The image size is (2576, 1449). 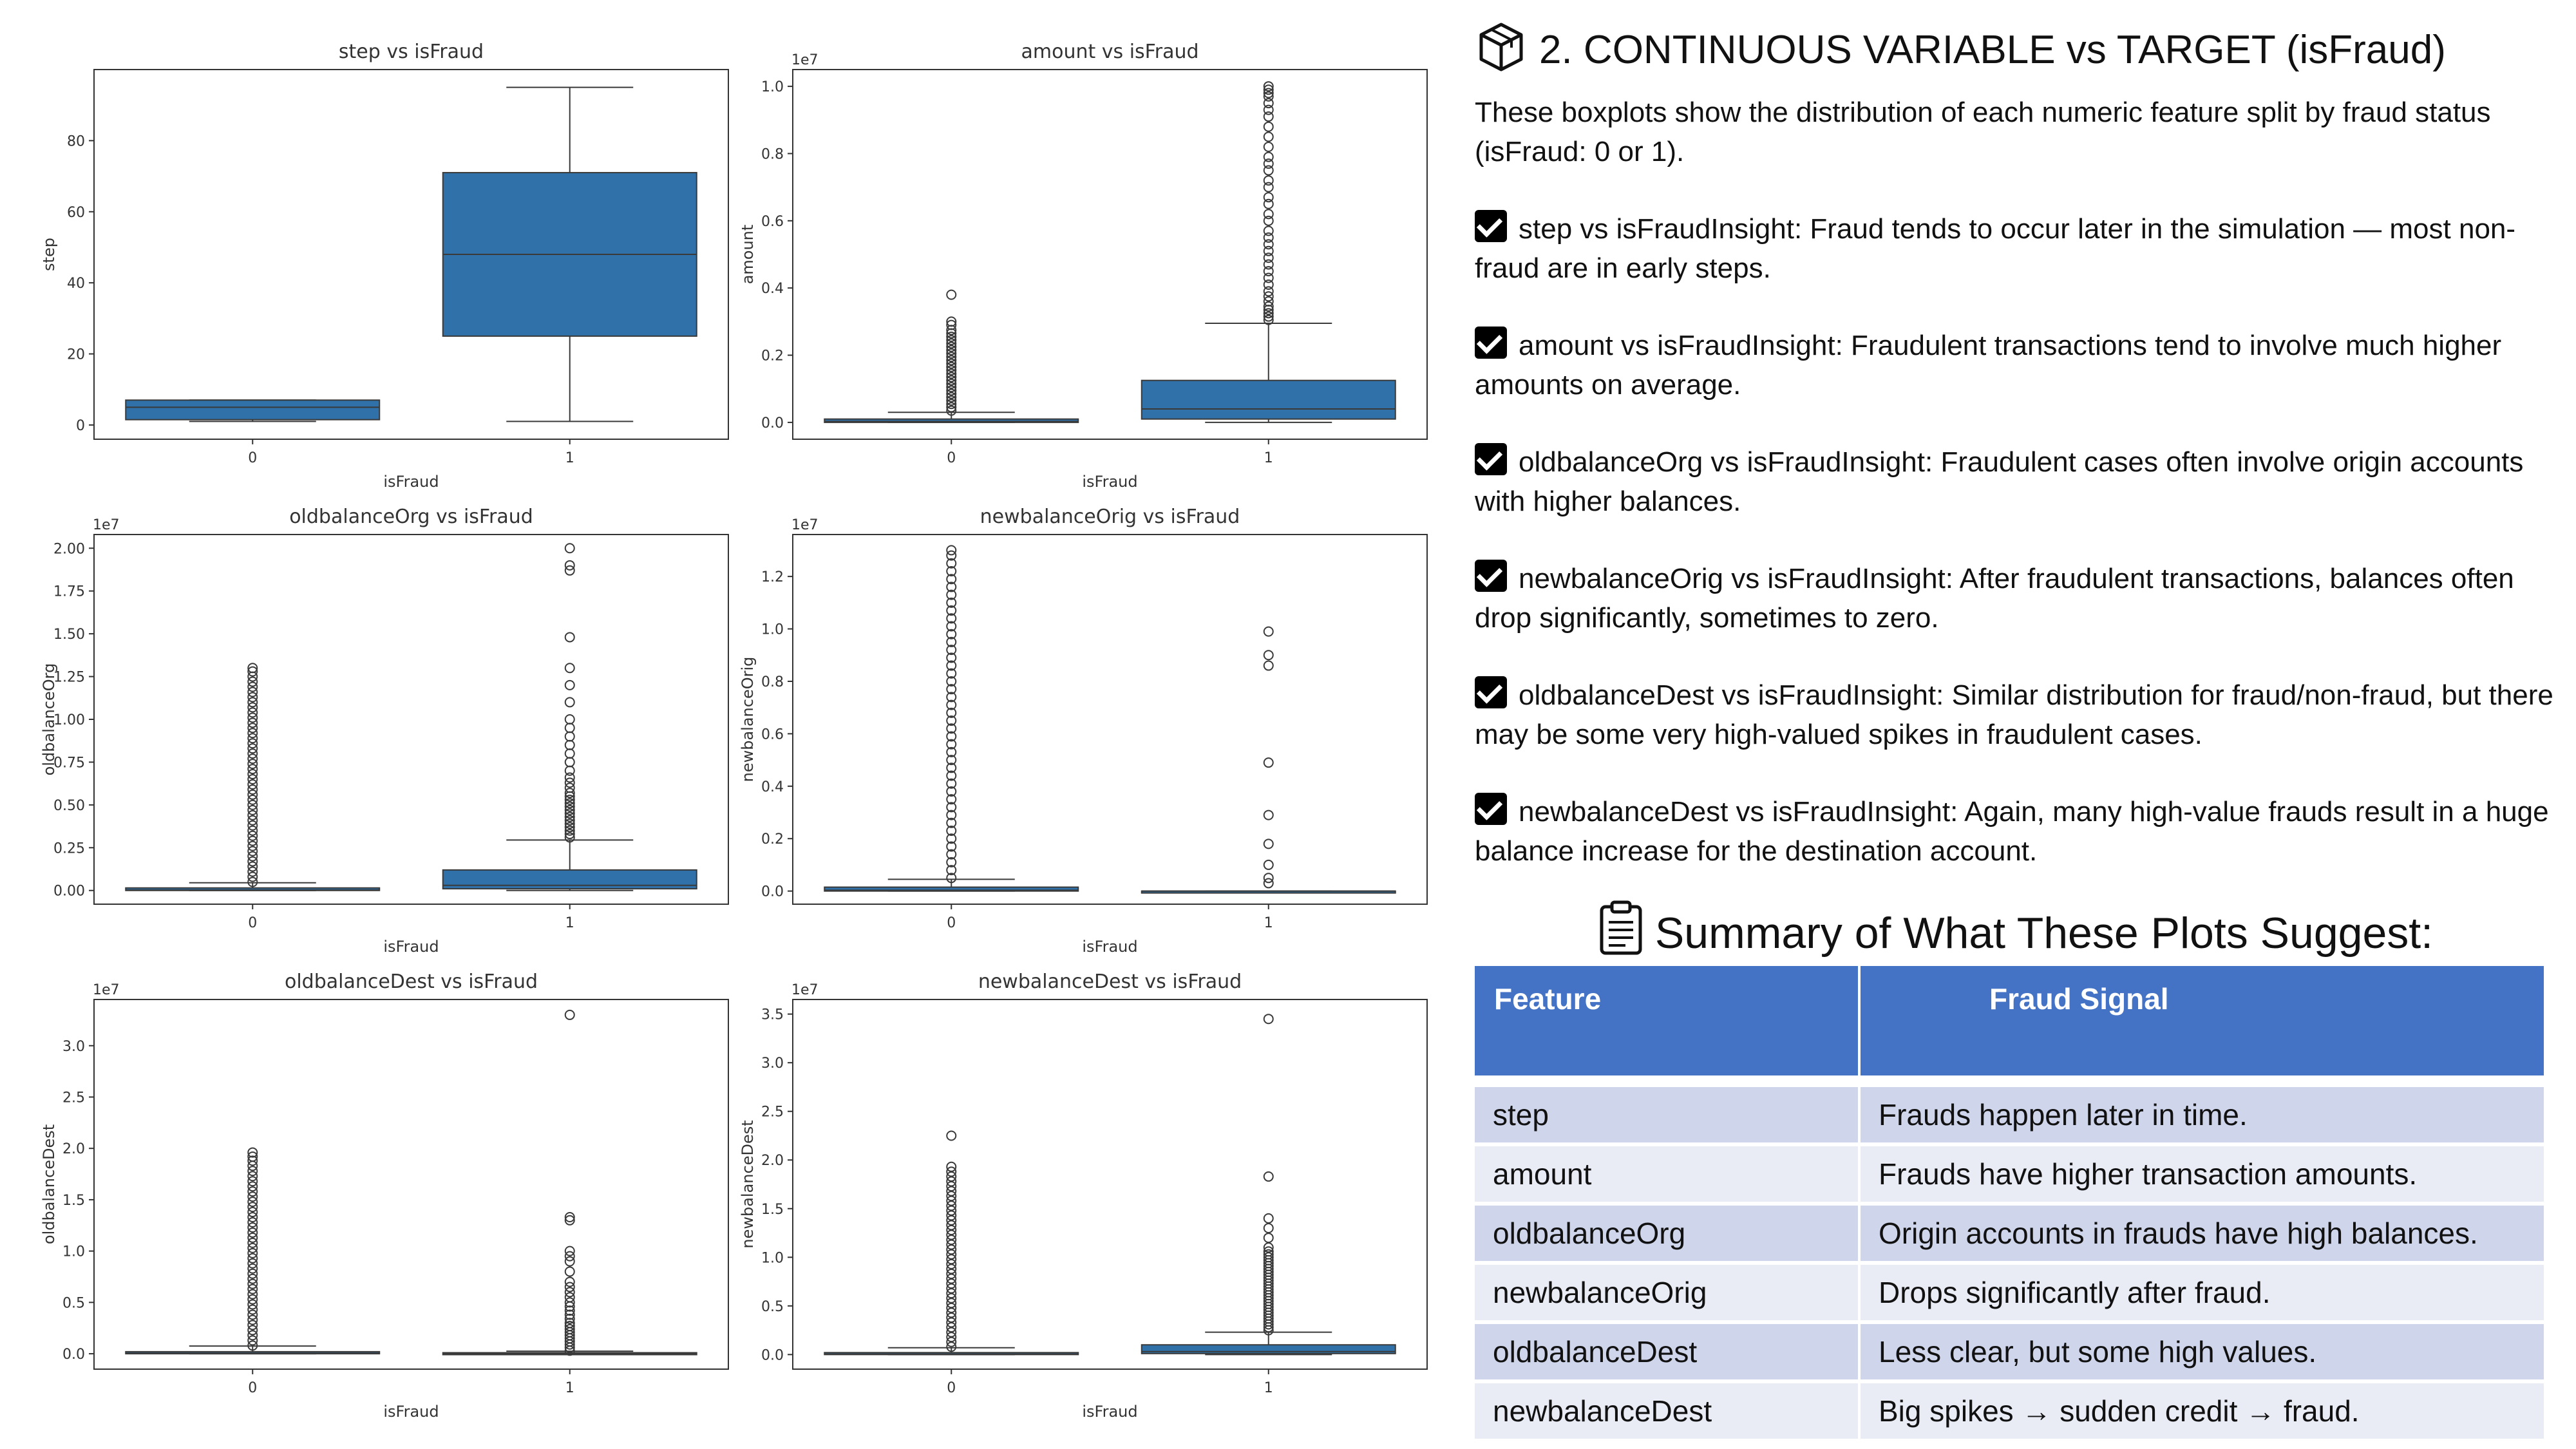 What do you see at coordinates (748, 255) in the screenshot?
I see `y-axis-label: amount` at bounding box center [748, 255].